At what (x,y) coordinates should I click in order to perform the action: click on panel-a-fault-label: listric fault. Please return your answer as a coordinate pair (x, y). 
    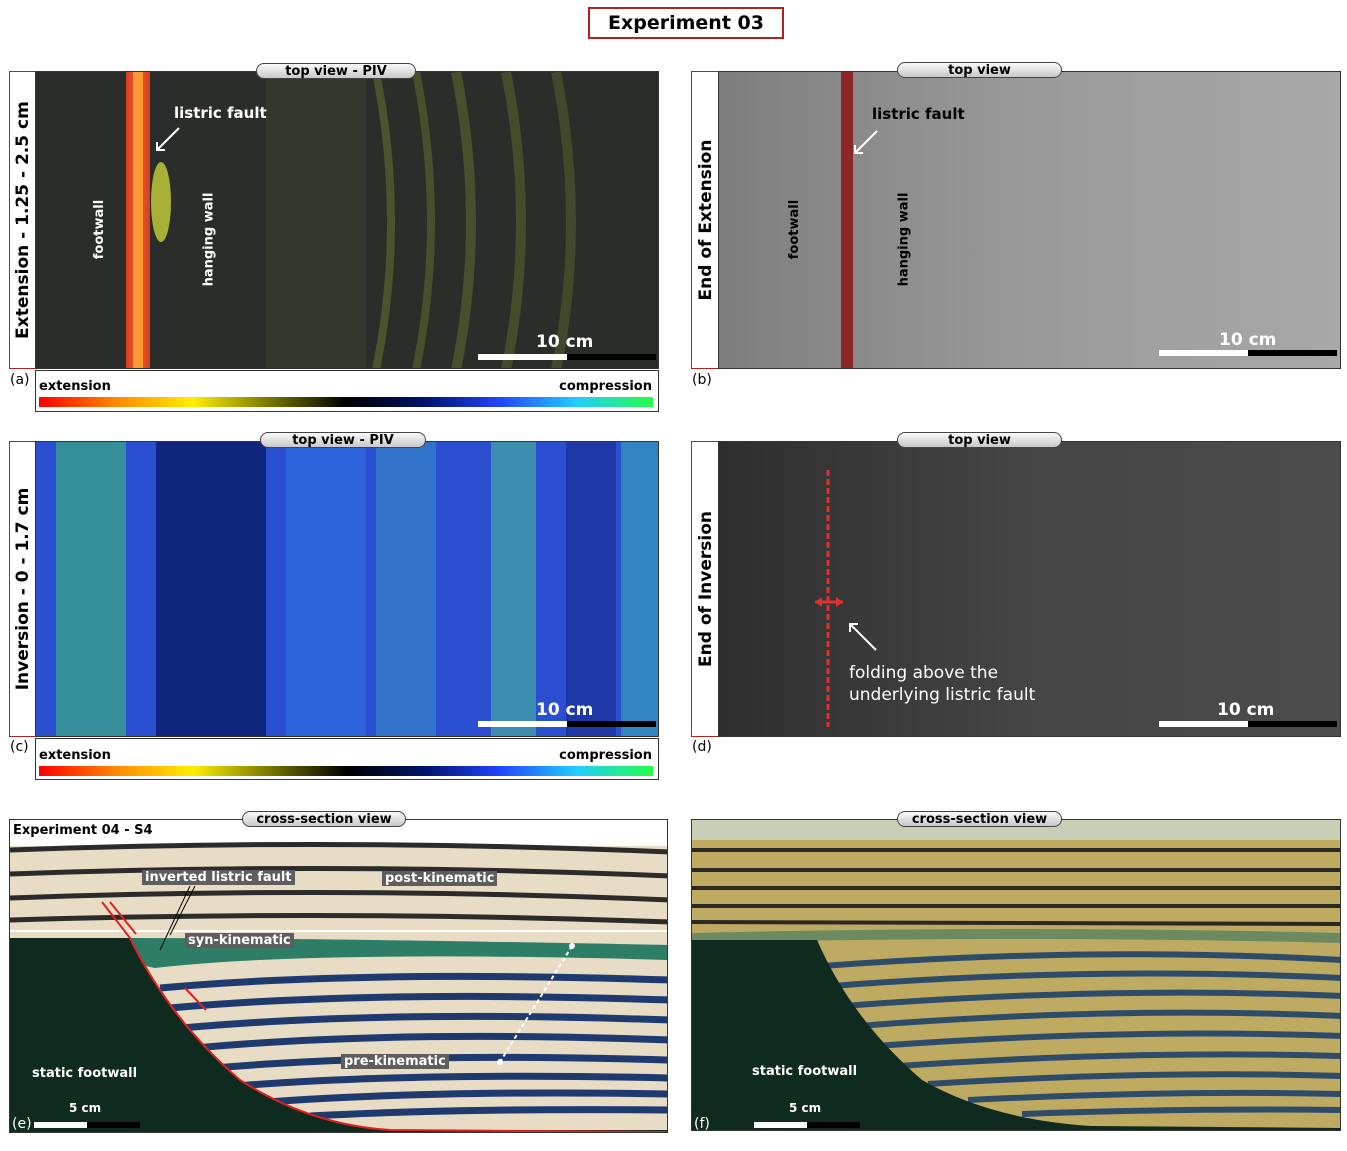
    Looking at the image, I should click on (220, 113).